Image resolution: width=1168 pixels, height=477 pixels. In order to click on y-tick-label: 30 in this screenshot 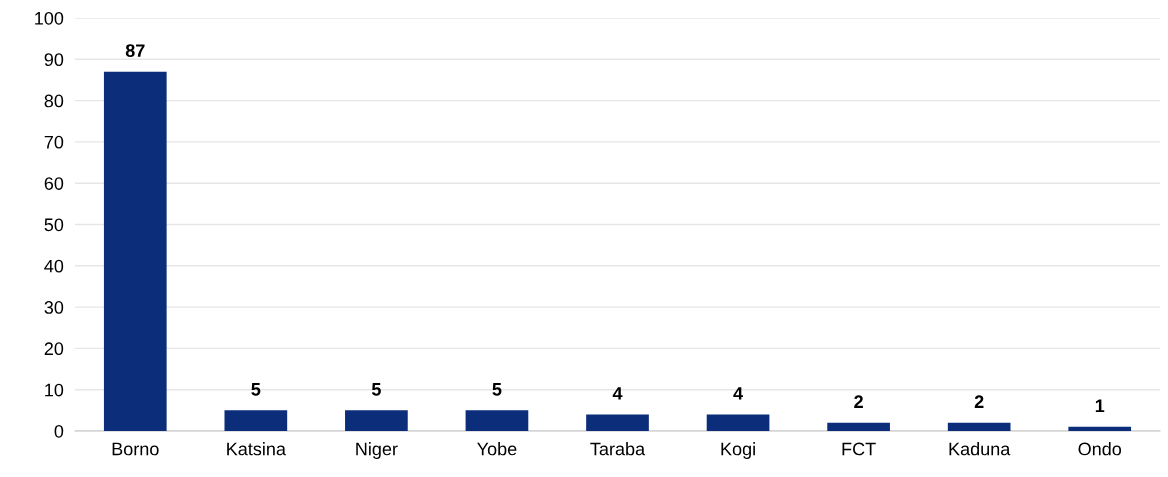, I will do `click(54, 307)`.